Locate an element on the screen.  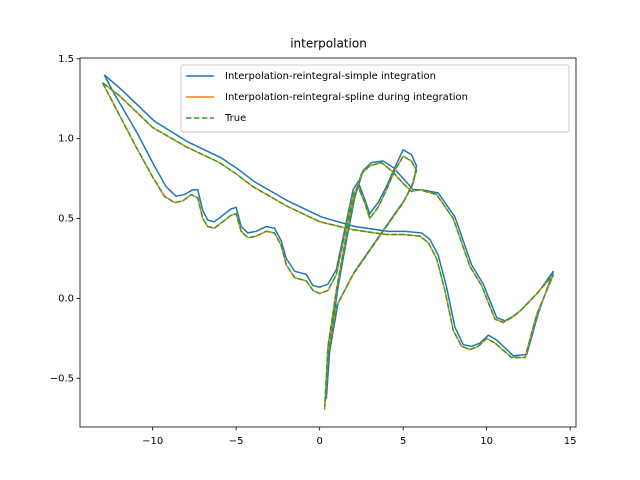
x-tick-label: 15 is located at coordinates (570, 441).